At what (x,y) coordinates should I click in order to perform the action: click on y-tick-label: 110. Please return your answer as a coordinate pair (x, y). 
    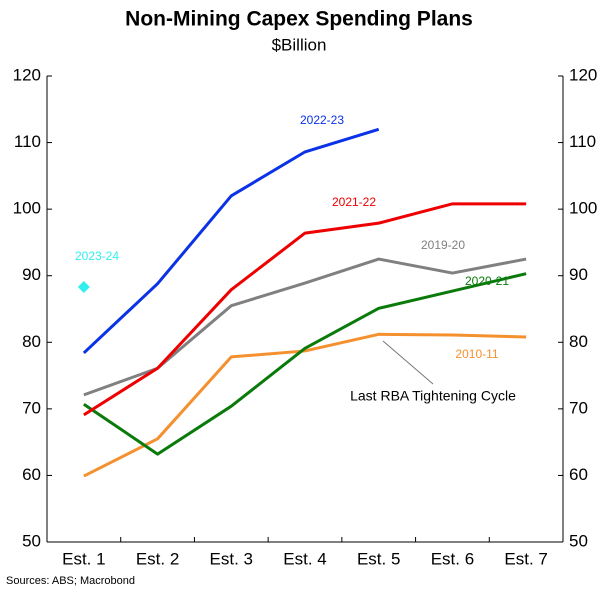
    Looking at the image, I should click on (27, 141).